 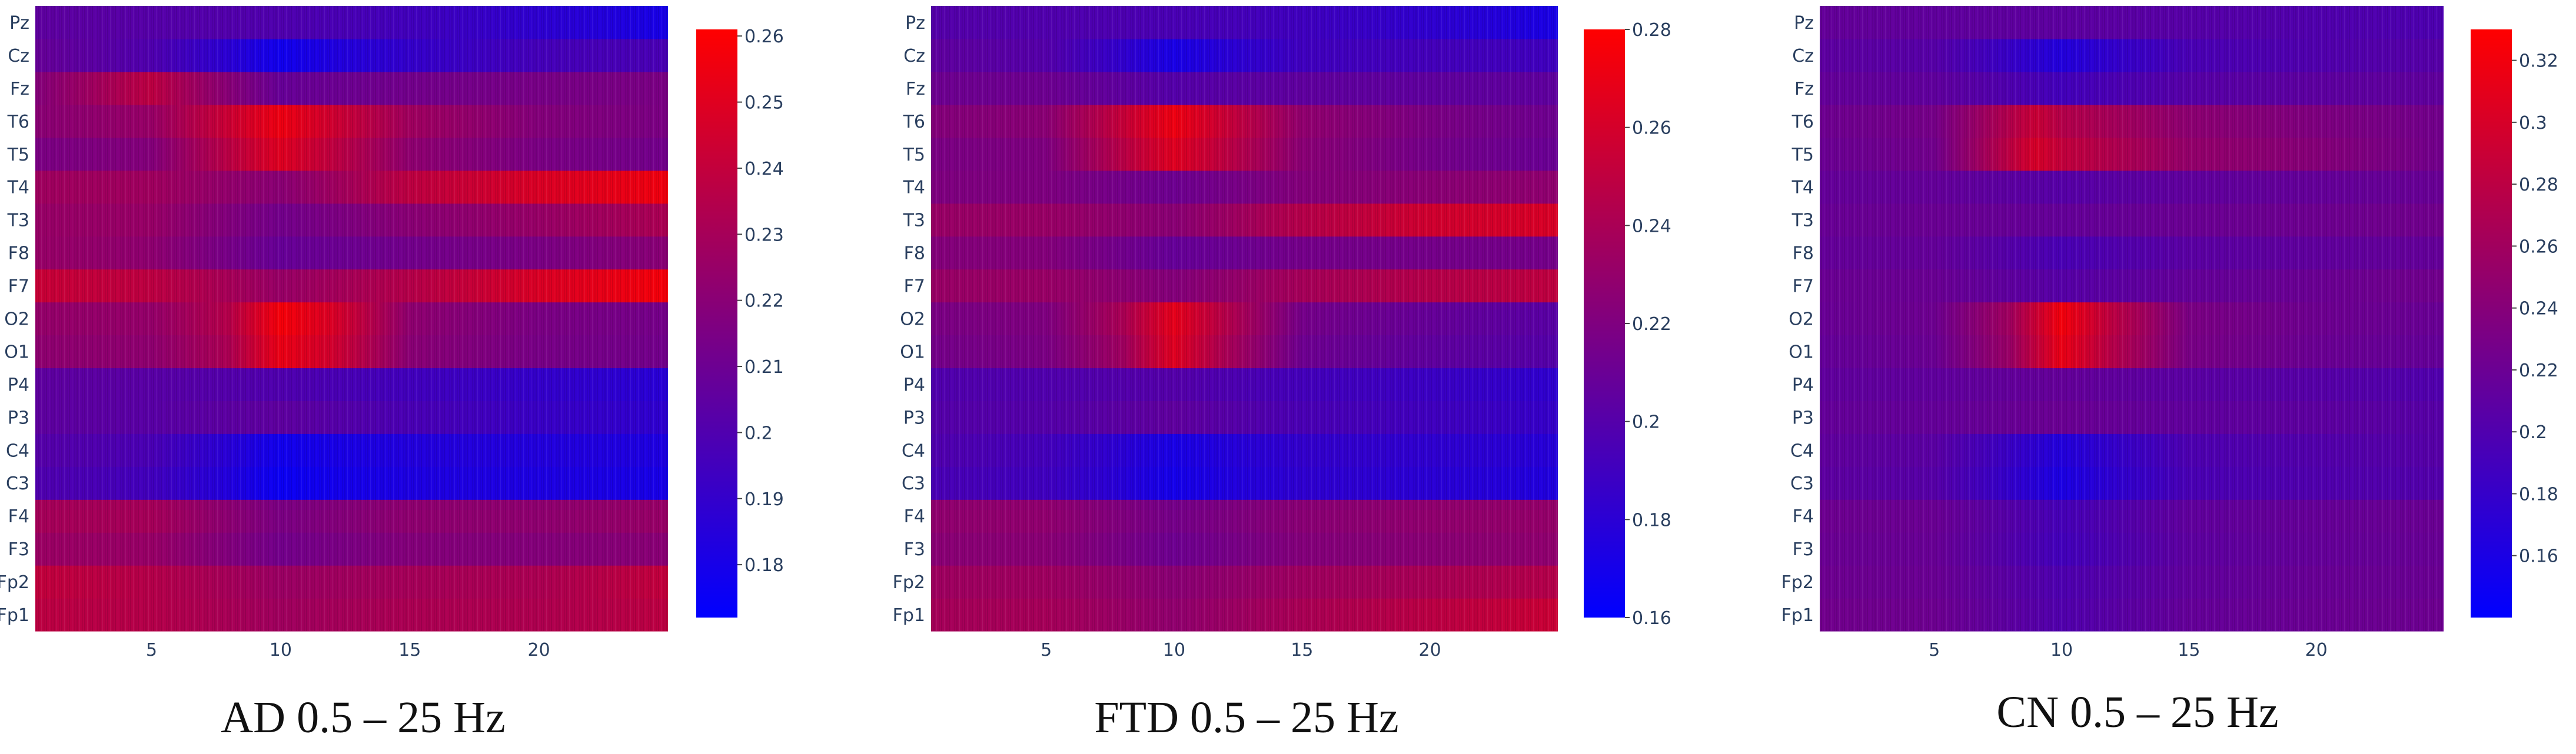 What do you see at coordinates (2533, 123) in the screenshot?
I see `colorbar-tick-label: 0.3` at bounding box center [2533, 123].